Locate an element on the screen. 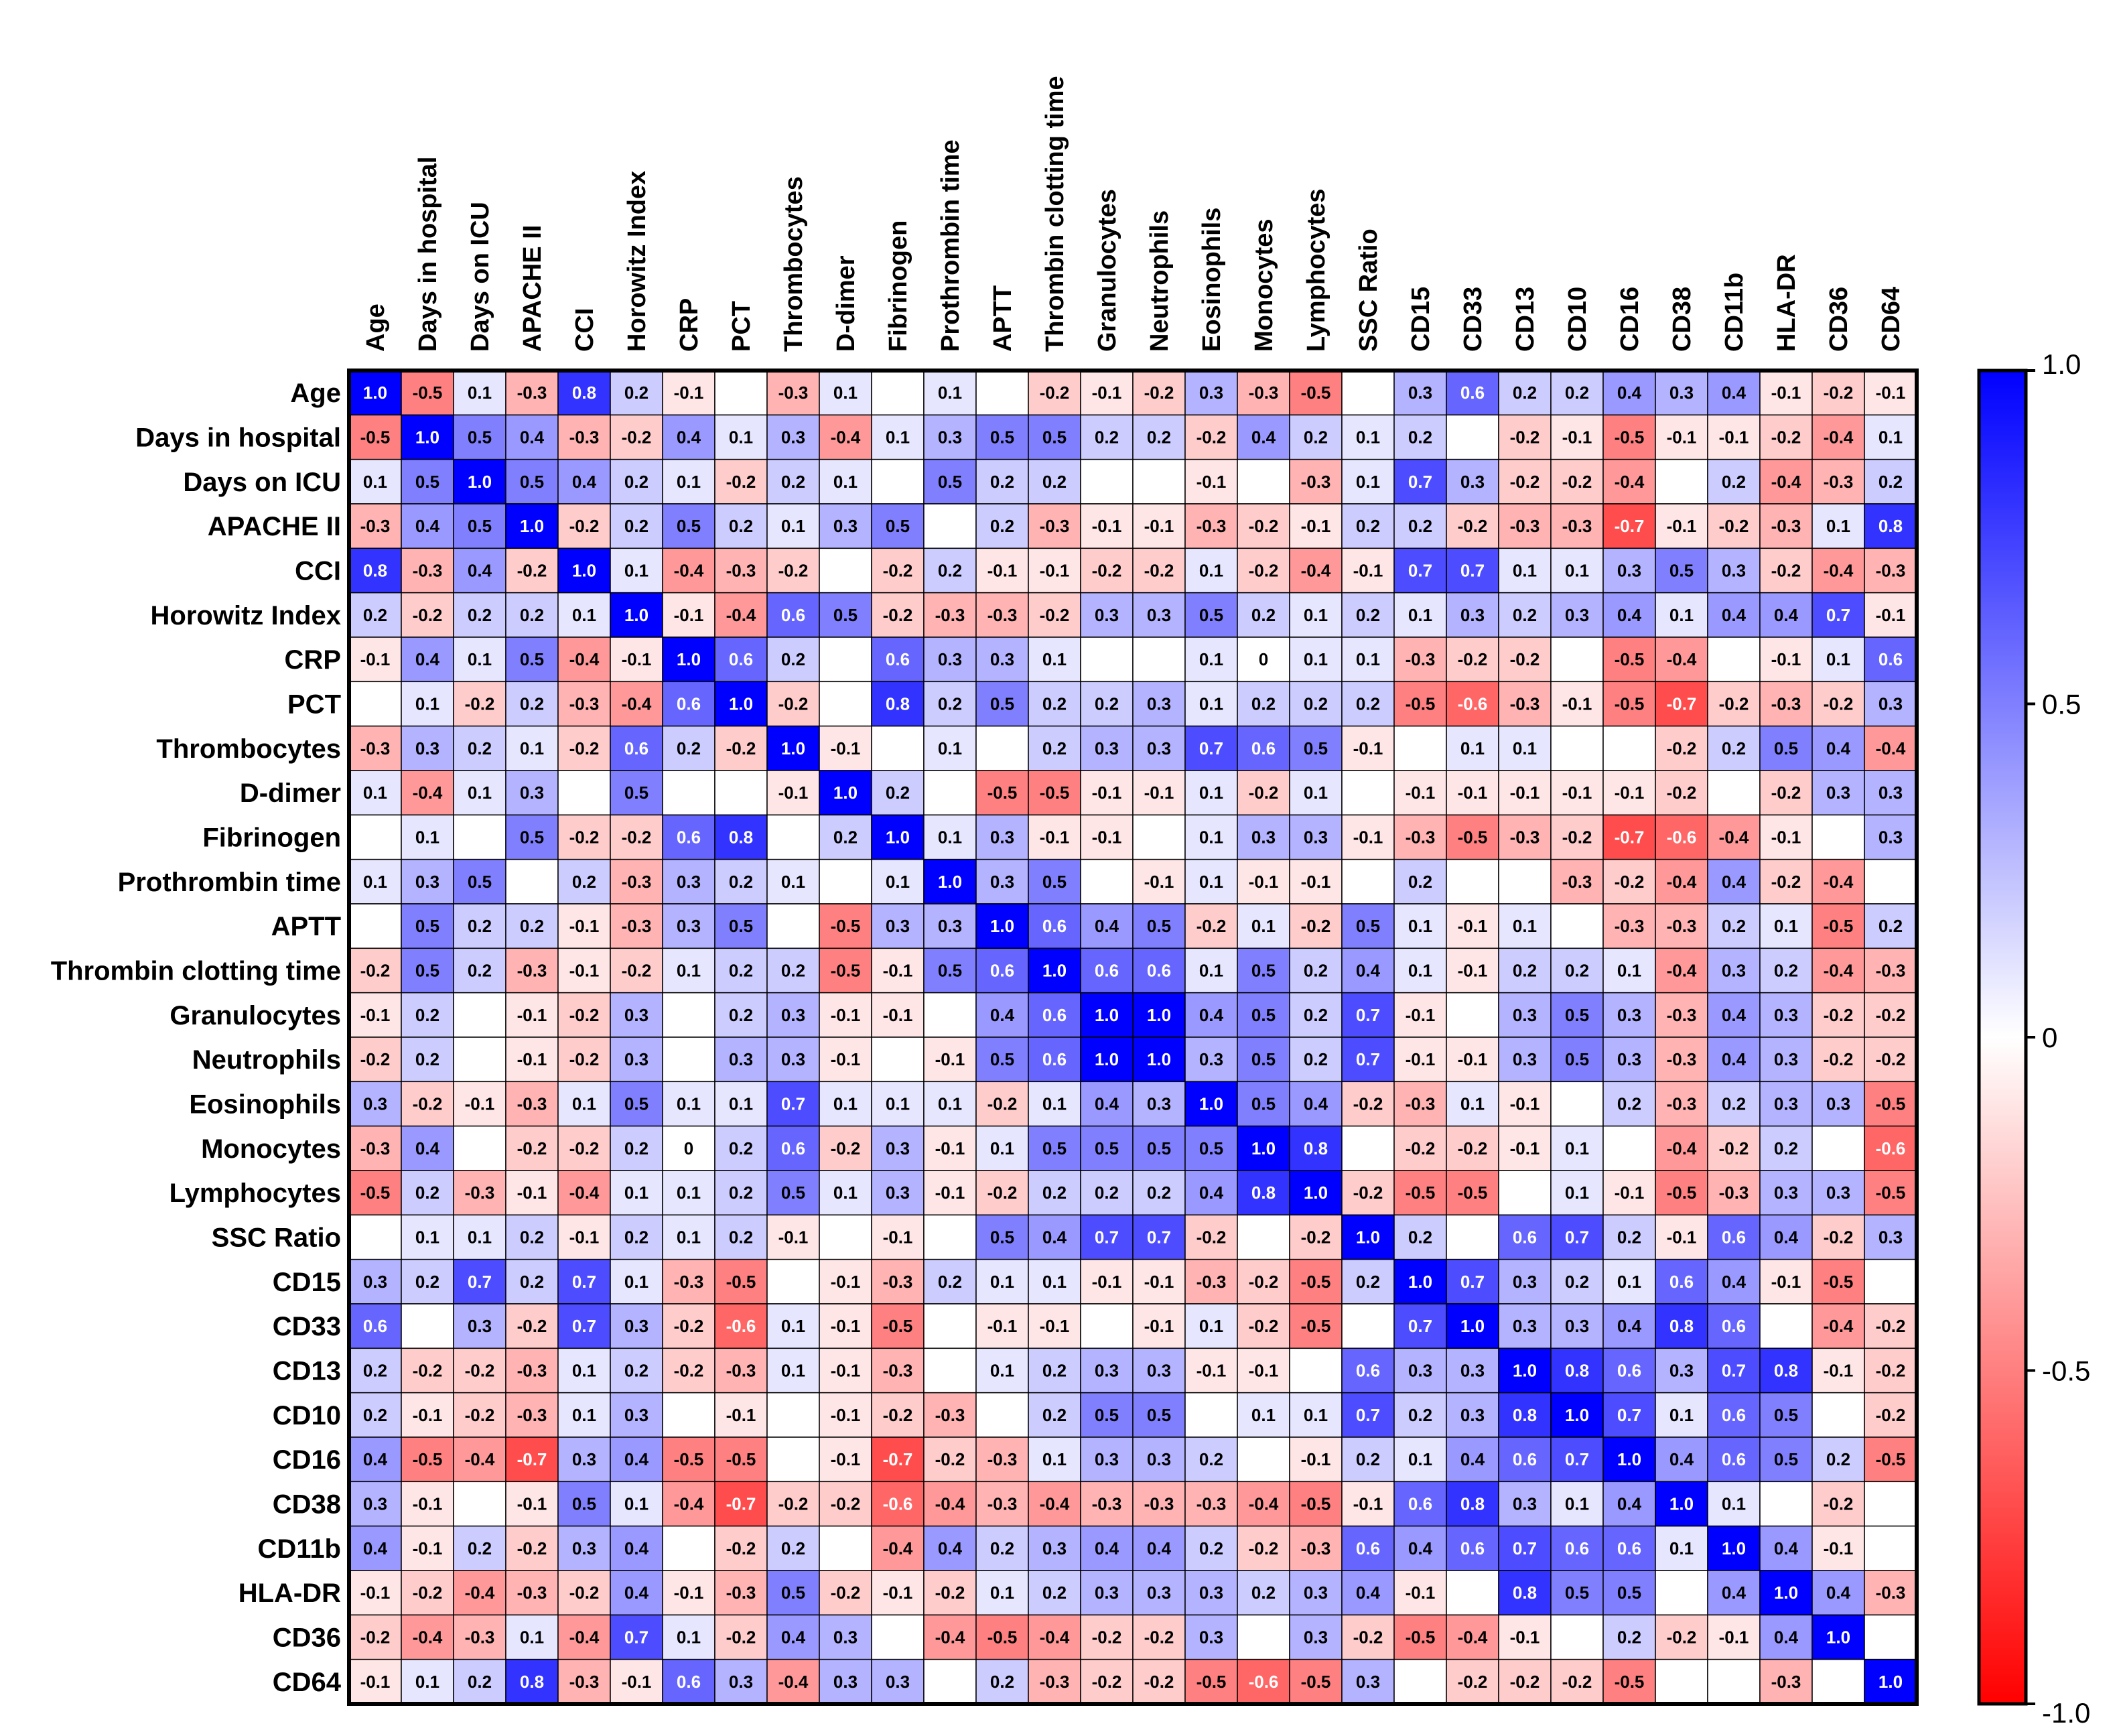  cell-value: 0.6 is located at coordinates (1629, 1371).